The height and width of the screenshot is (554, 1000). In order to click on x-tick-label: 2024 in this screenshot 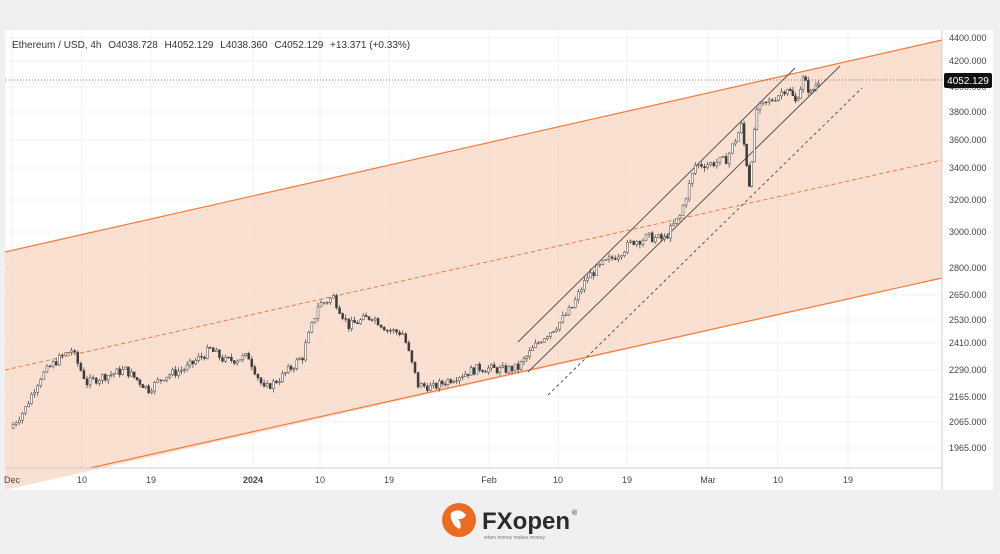, I will do `click(253, 480)`.